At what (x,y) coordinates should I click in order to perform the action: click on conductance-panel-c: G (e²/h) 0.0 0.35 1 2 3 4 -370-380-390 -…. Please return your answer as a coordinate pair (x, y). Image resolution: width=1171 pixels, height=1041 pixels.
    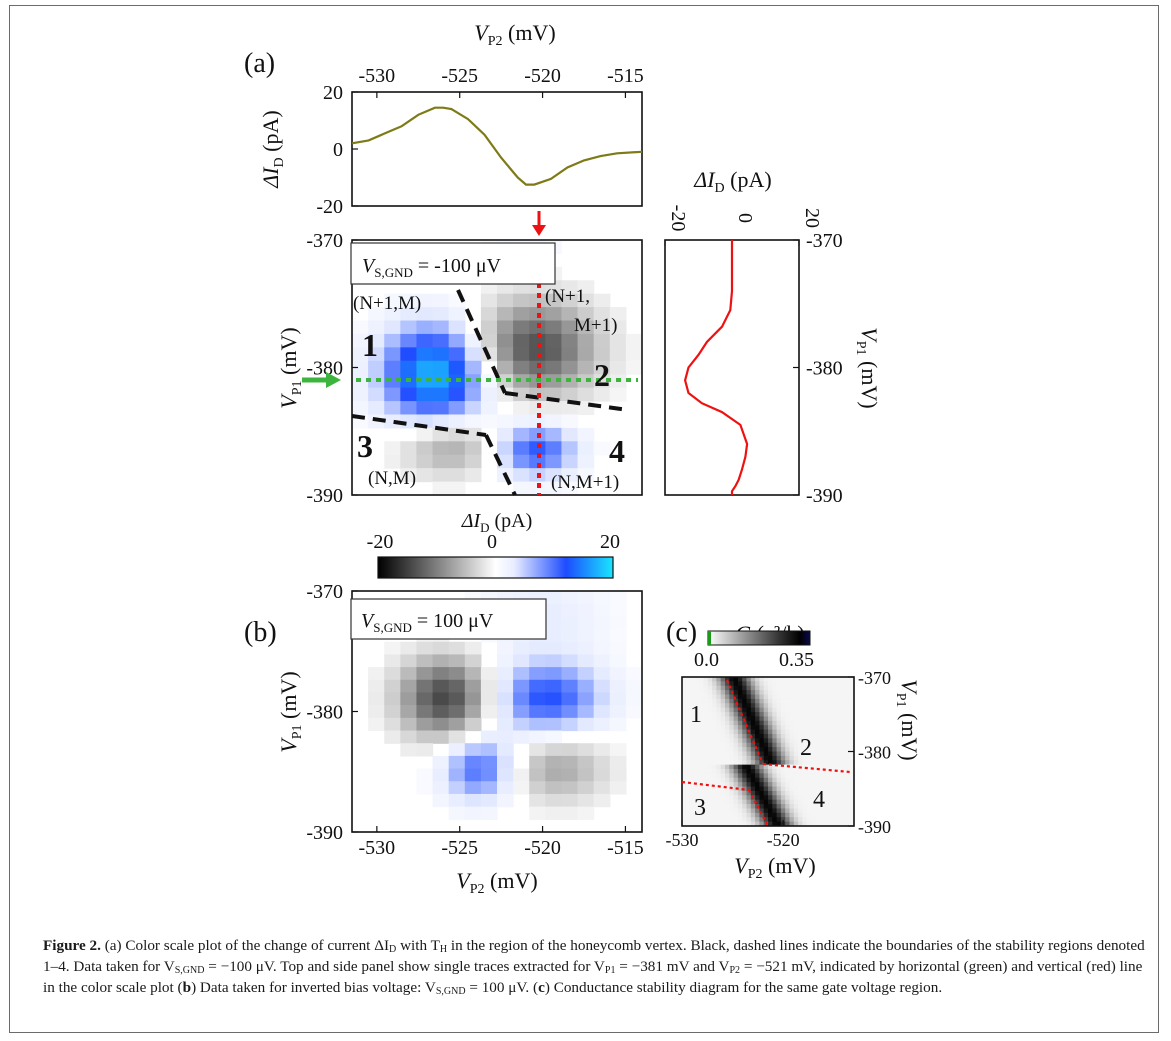
    Looking at the image, I should click on (794, 751).